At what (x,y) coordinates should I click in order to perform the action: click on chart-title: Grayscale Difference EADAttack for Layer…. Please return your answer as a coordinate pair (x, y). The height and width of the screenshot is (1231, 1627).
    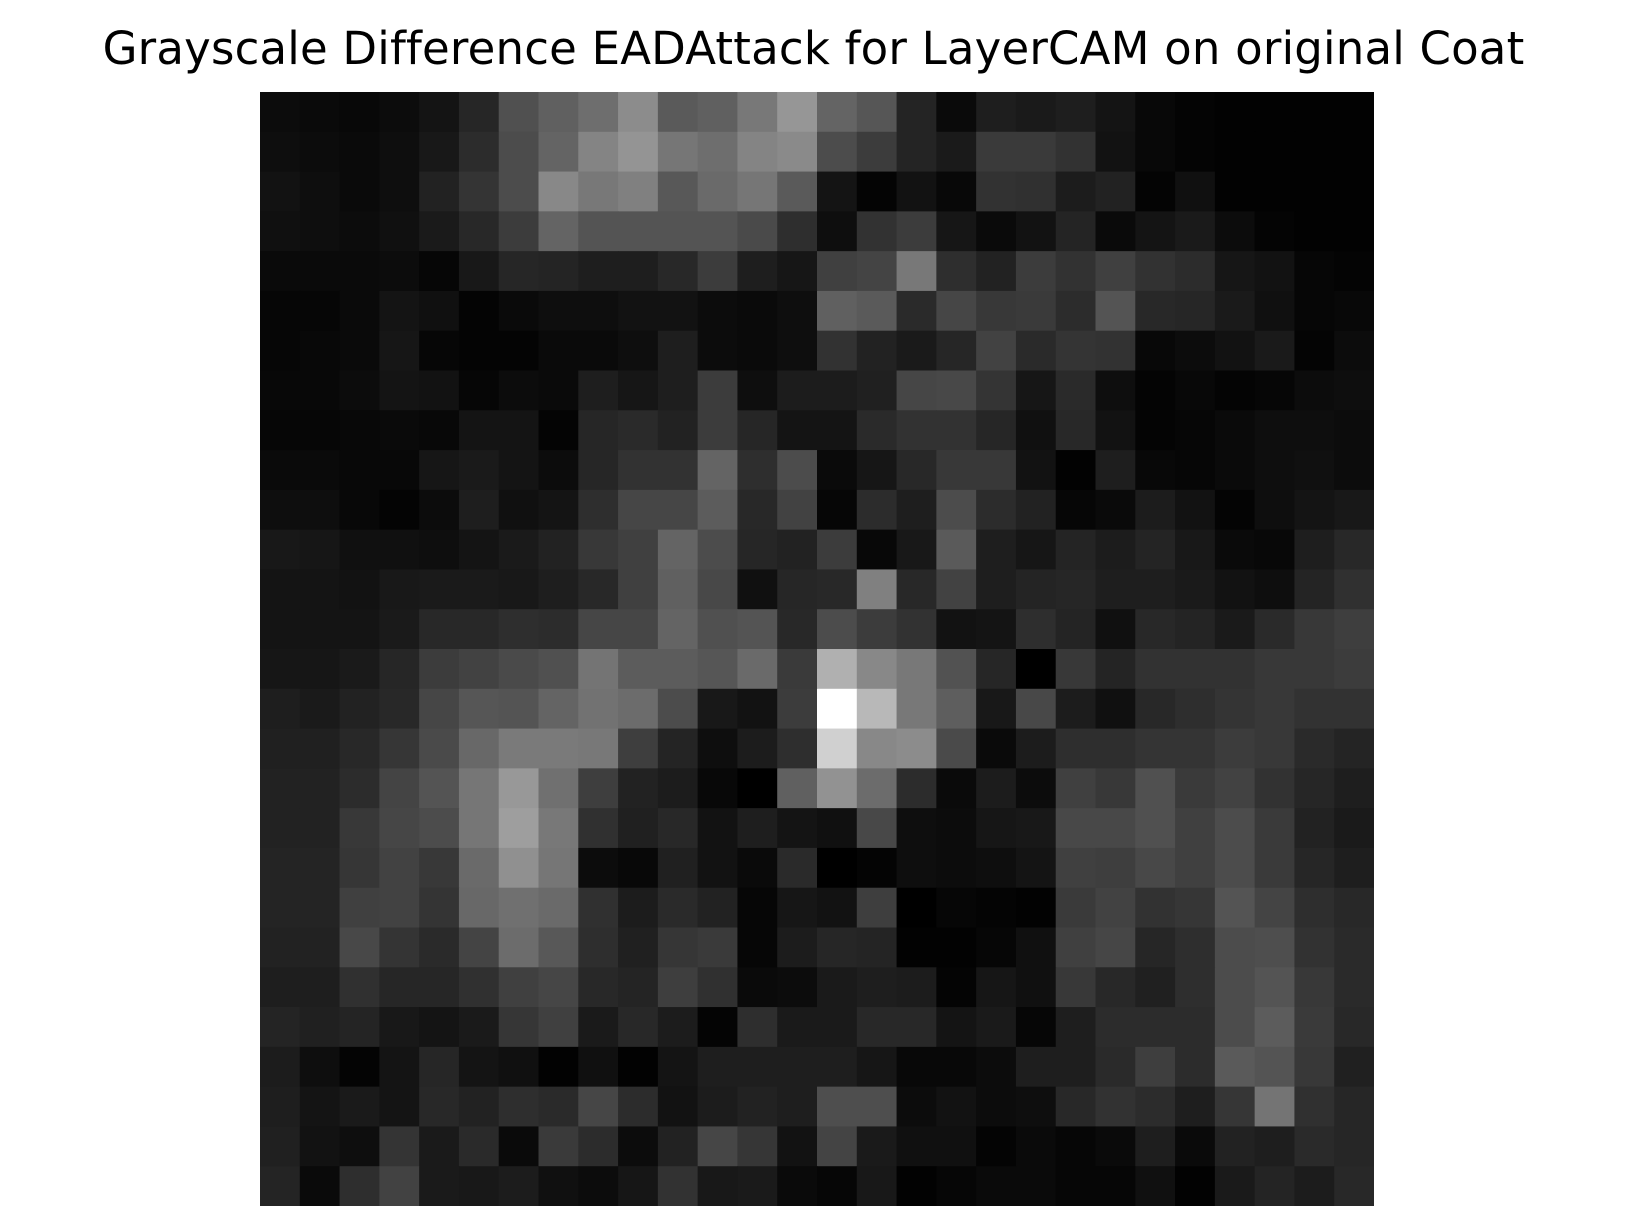
    Looking at the image, I should click on (813, 48).